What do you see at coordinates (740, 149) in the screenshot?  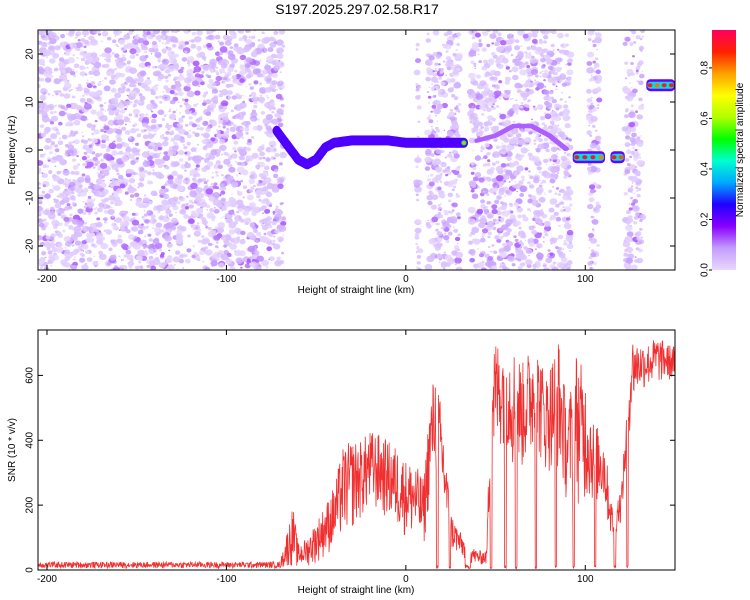 I see `colorbar-title: Normalized spectral amplitude` at bounding box center [740, 149].